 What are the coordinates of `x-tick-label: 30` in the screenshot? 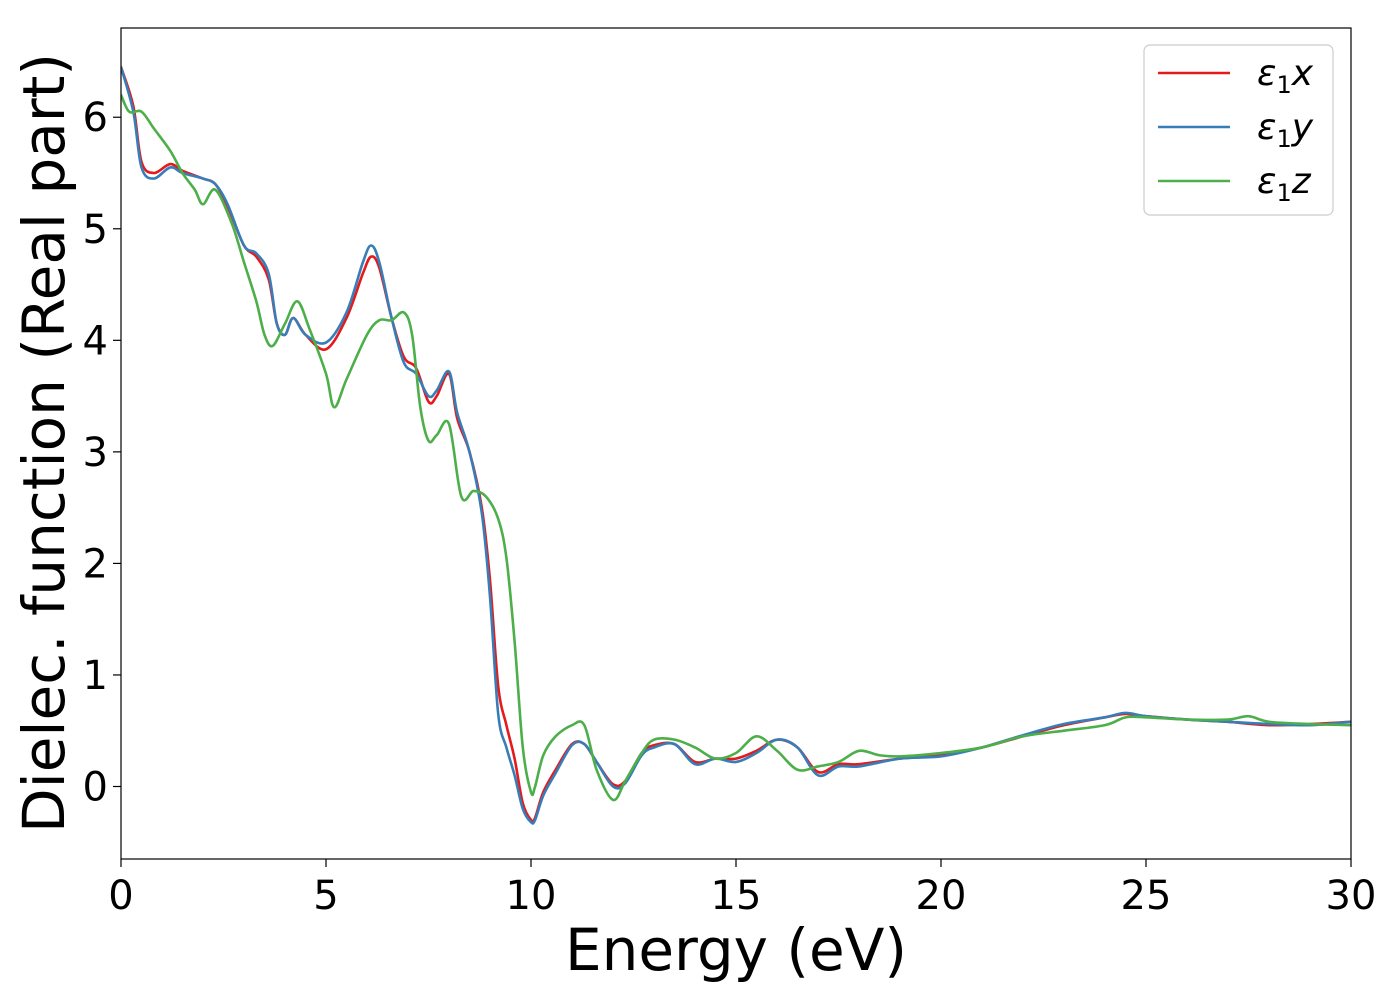 It's located at (1351, 896).